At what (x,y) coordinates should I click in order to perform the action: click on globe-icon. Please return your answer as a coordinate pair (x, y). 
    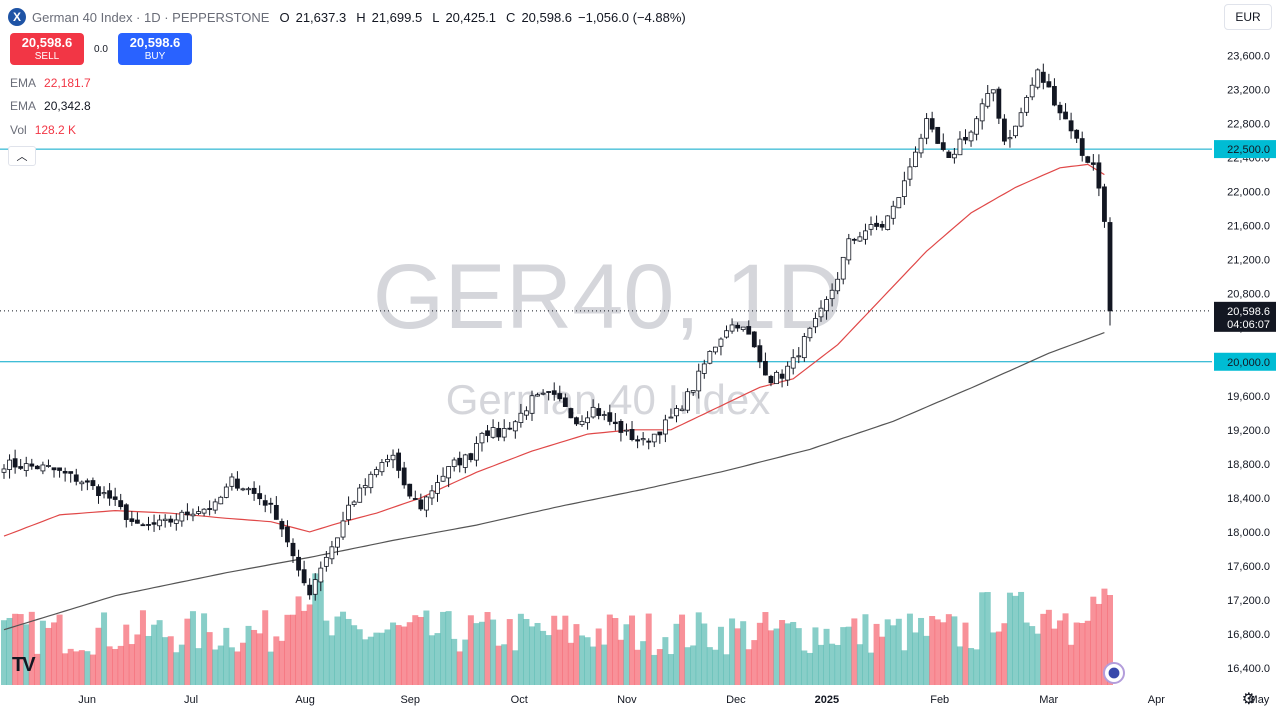
    Looking at the image, I should click on (1114, 673).